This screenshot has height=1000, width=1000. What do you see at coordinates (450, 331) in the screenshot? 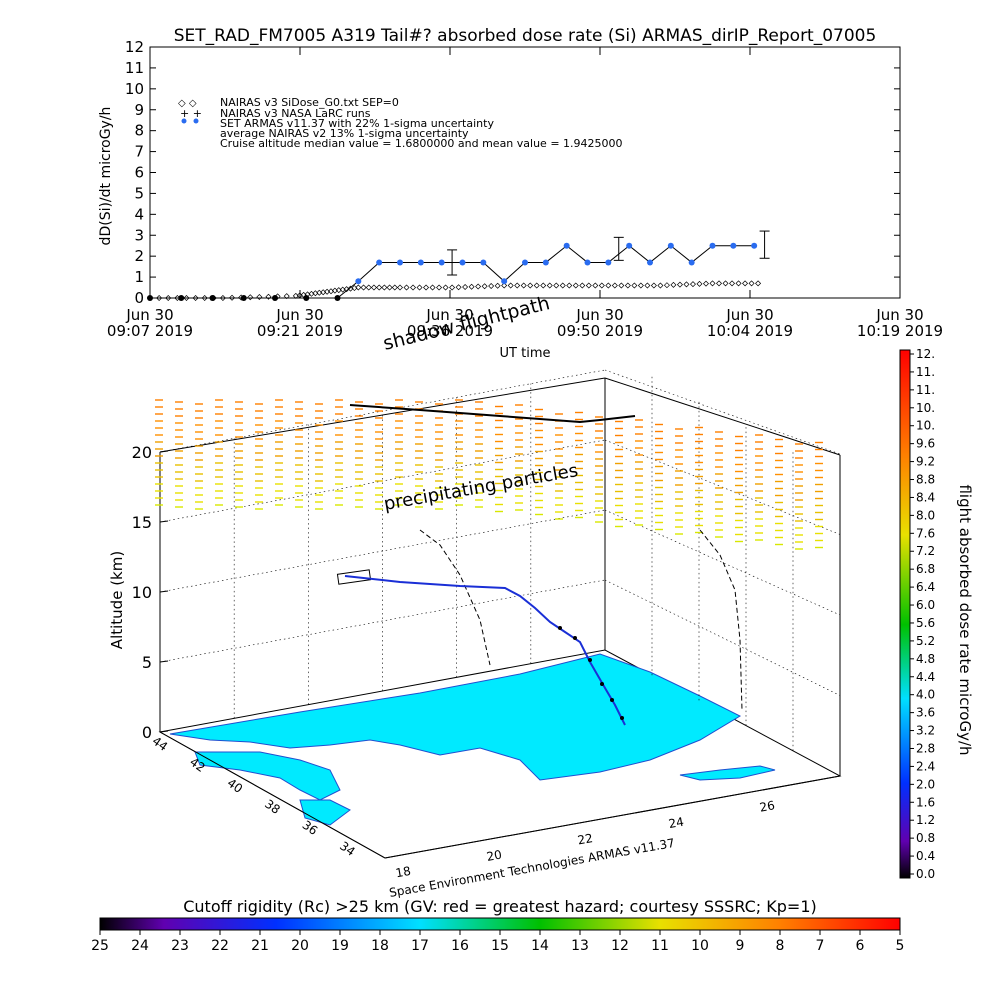
I see `x-tick-time: 09:36 2019` at bounding box center [450, 331].